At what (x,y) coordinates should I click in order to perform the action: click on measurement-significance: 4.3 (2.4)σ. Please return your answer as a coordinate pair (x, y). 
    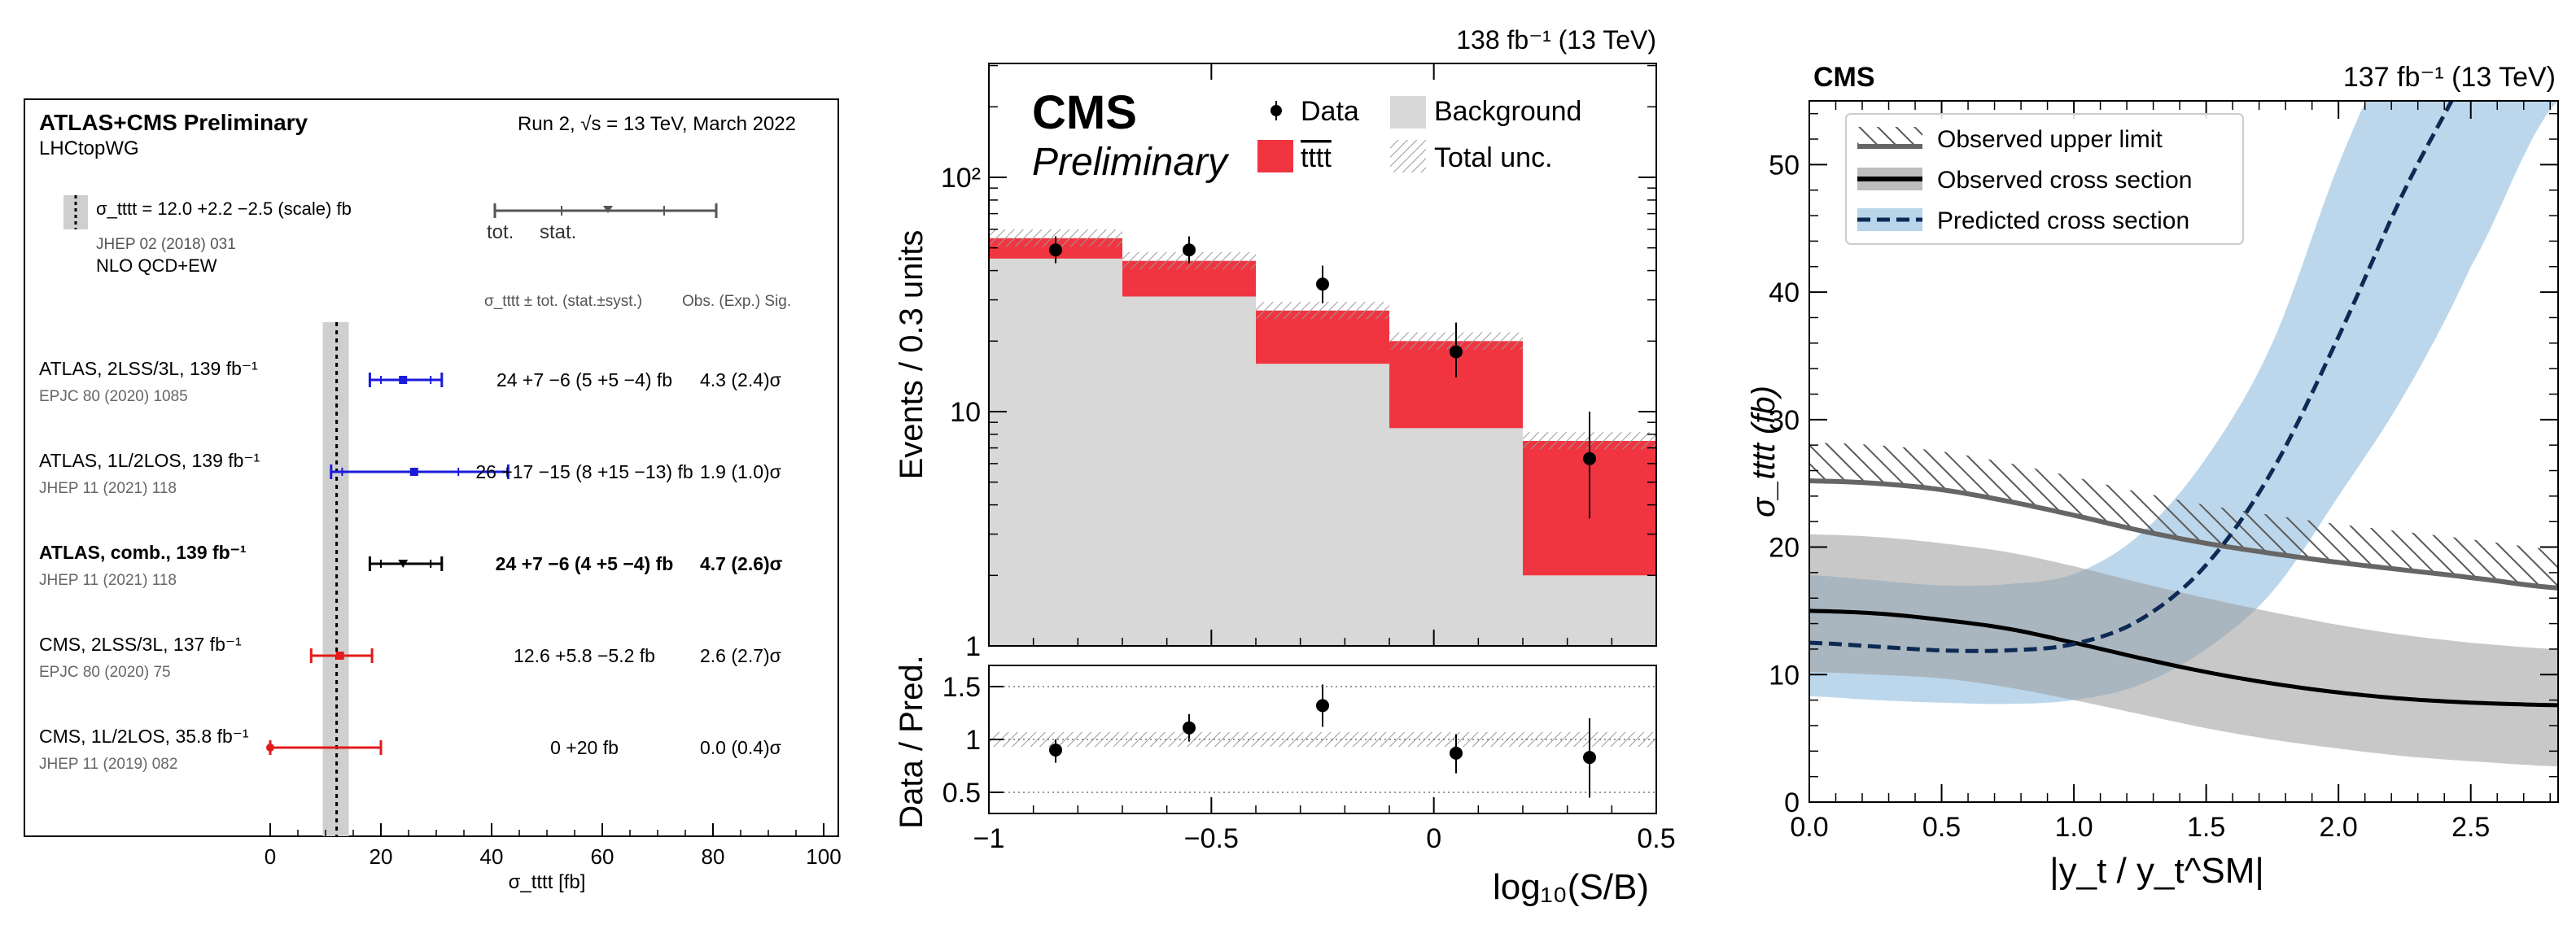
    Looking at the image, I should click on (740, 379).